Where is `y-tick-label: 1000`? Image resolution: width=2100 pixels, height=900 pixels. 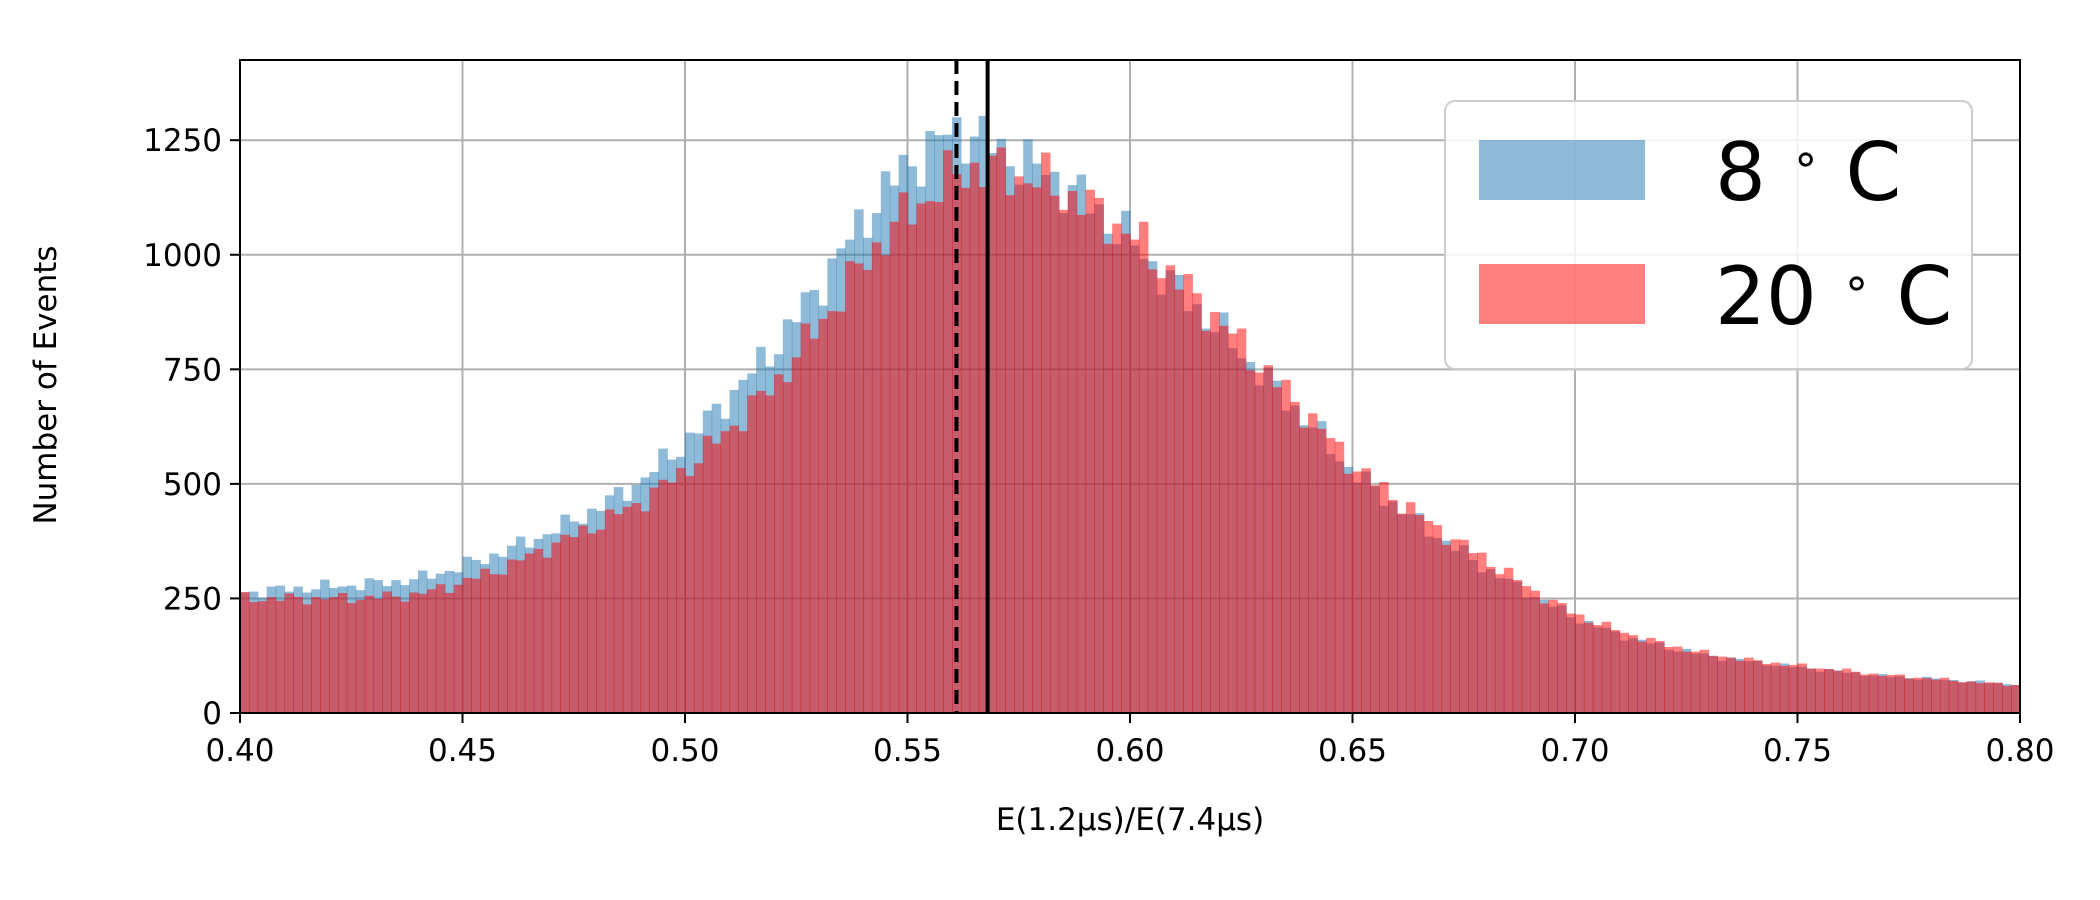 y-tick-label: 1000 is located at coordinates (182, 256).